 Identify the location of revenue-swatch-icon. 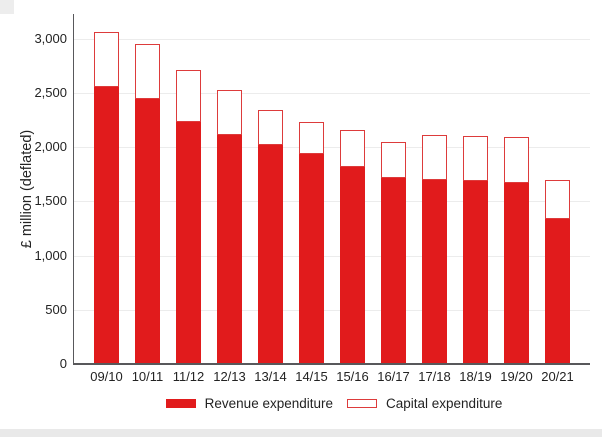
(180, 403).